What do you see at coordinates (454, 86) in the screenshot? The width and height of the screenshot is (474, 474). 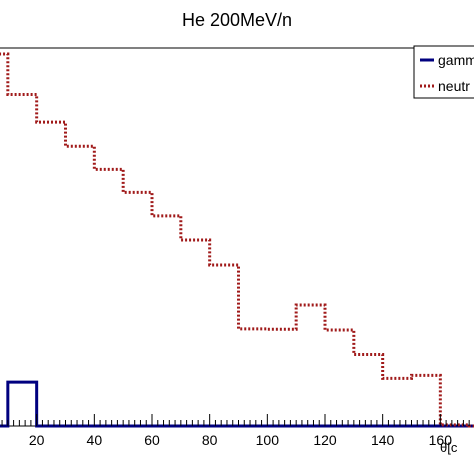 I see `legend-label-neutr: neutr` at bounding box center [454, 86].